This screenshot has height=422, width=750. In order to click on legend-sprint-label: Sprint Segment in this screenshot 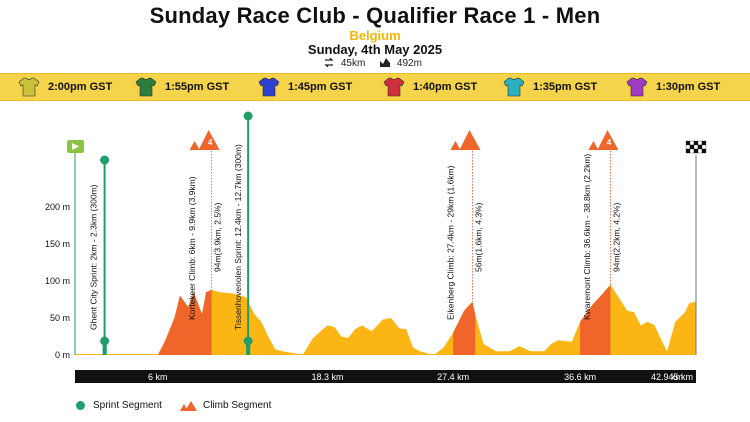, I will do `click(127, 405)`.